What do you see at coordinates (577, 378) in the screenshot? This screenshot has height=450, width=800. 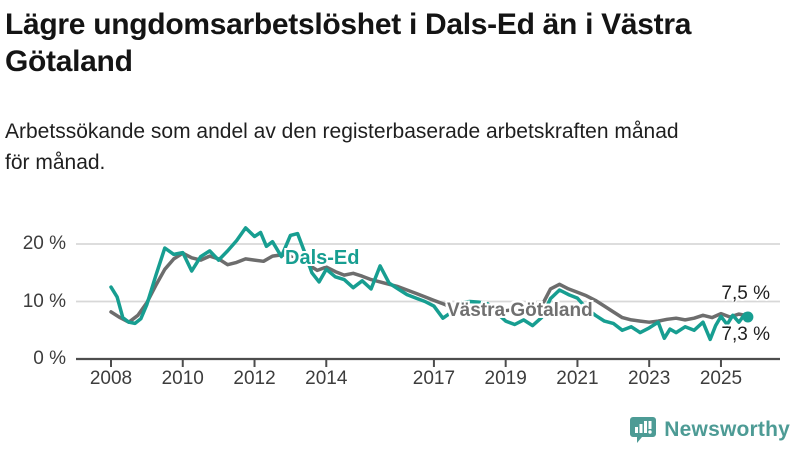 I see `x-axis-tick-label: 2021` at bounding box center [577, 378].